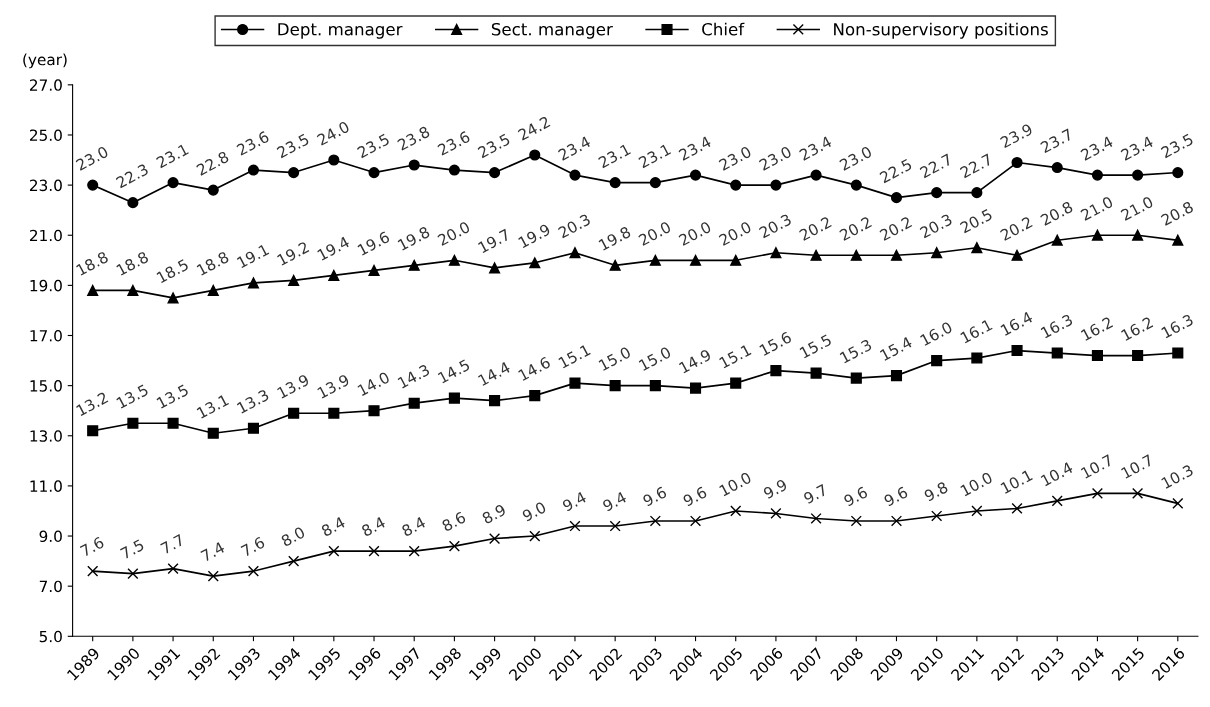 The height and width of the screenshot is (707, 1210). I want to click on legend-label: Sect. manager, so click(552, 30).